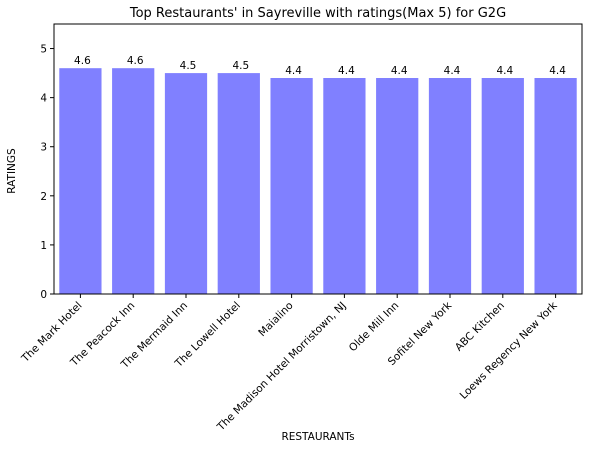 This screenshot has width=603, height=453. I want to click on data-labels-layer: 4.6 4.6 4.5 4.5 4.4 4.4 4.4 4.4 4.4 4.4, so click(320, 66).